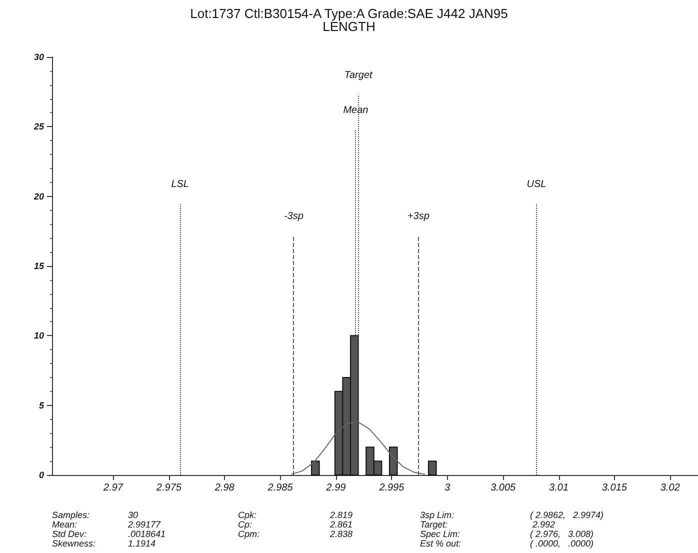 The image size is (698, 553). What do you see at coordinates (391, 488) in the screenshot?
I see `x-tick-label: 2.995` at bounding box center [391, 488].